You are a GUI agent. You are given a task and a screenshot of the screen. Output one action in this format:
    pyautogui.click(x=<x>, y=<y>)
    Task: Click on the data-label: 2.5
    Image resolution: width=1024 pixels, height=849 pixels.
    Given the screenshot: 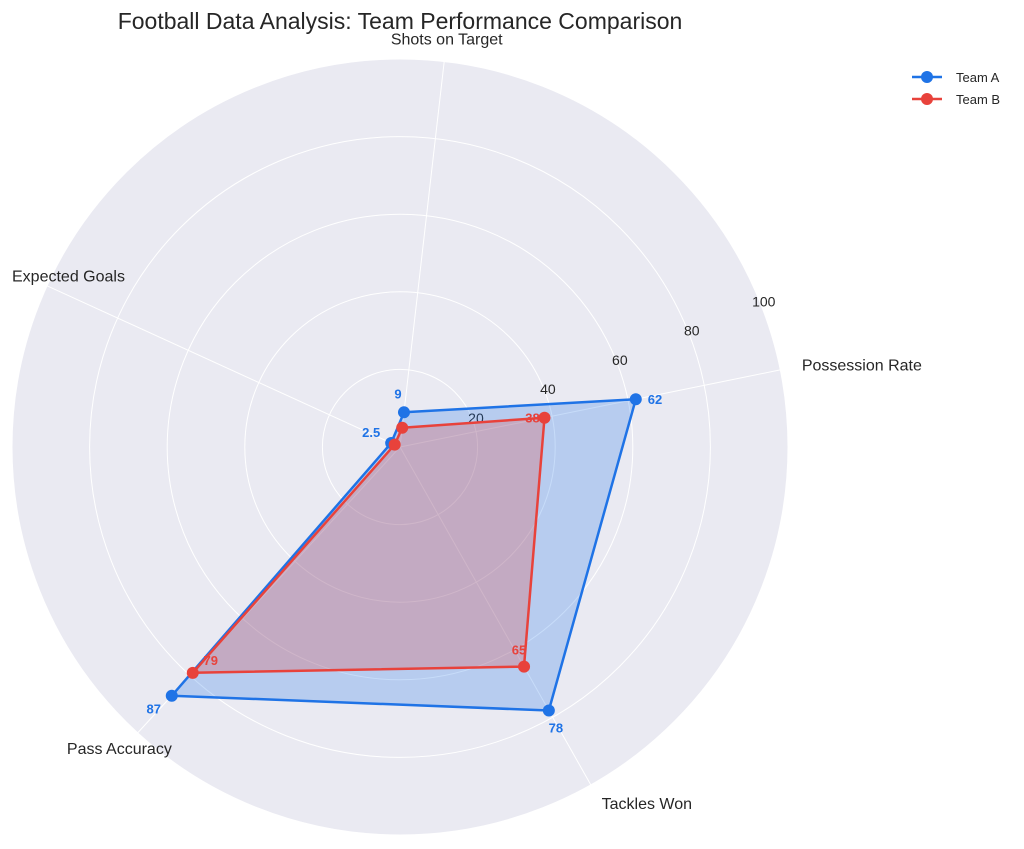 What is the action you would take?
    pyautogui.click(x=371, y=432)
    